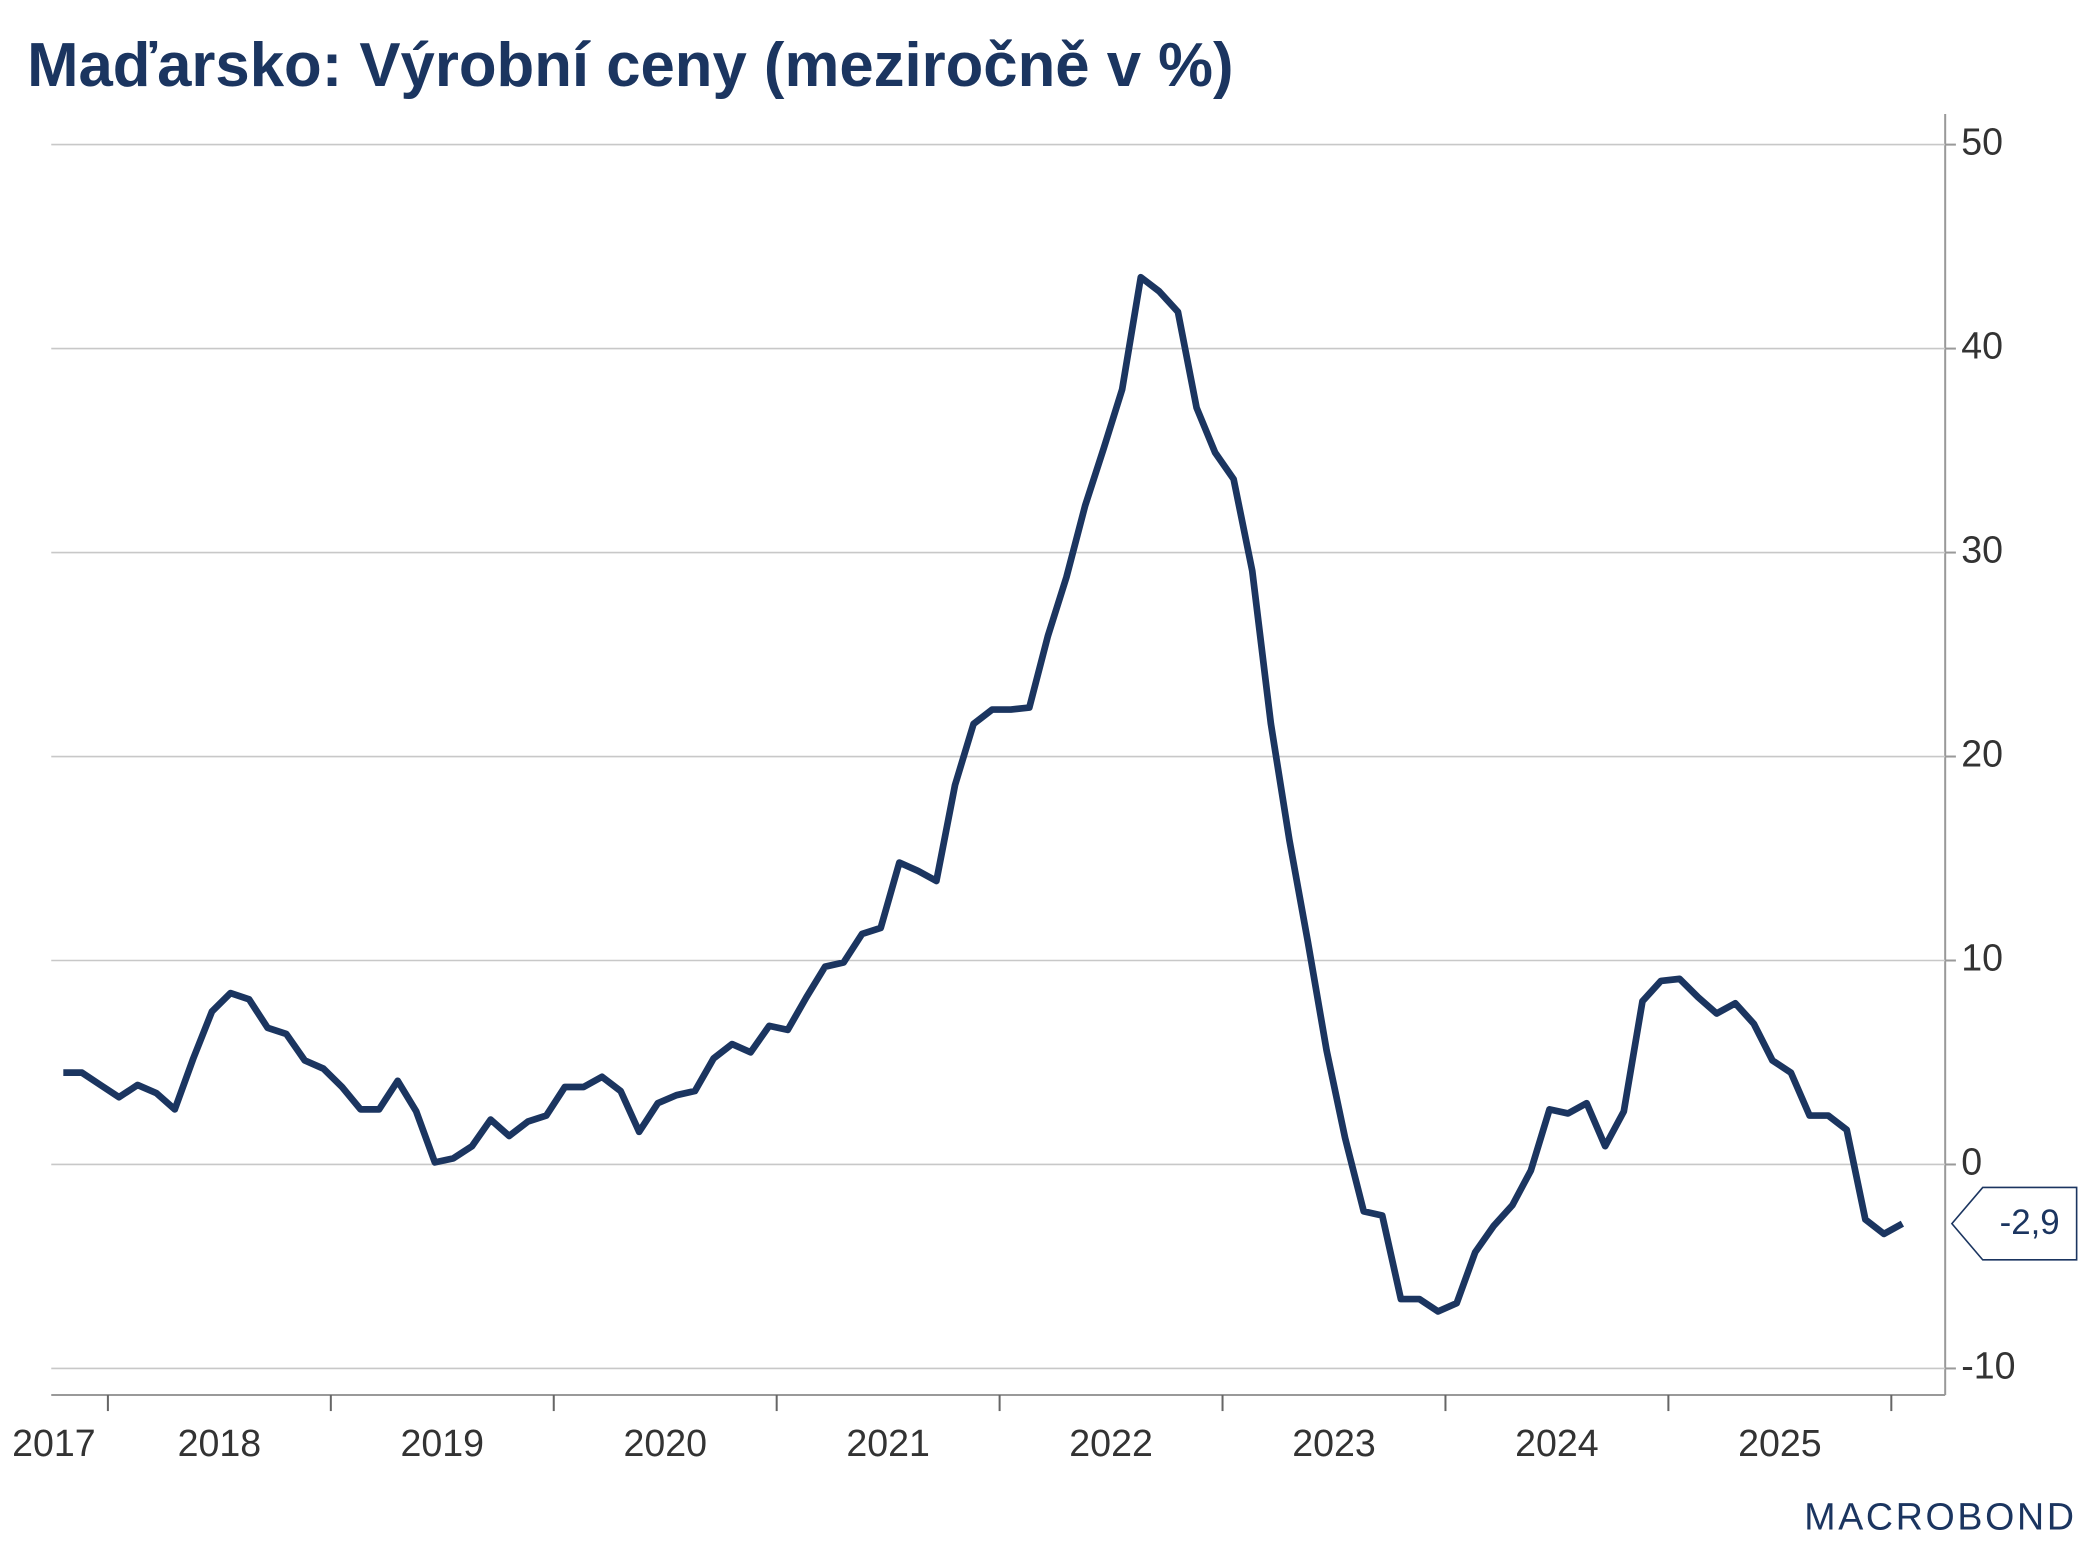 Image resolution: width=2093 pixels, height=1568 pixels. I want to click on y-tick-label: 40, so click(1982, 346).